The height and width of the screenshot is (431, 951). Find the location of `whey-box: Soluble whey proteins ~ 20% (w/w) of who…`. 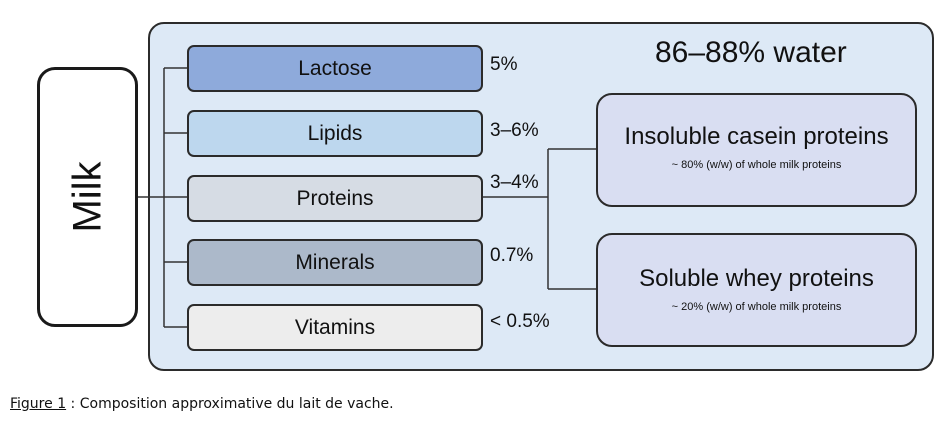

whey-box: Soluble whey proteins ~ 20% (w/w) of who… is located at coordinates (756, 290).